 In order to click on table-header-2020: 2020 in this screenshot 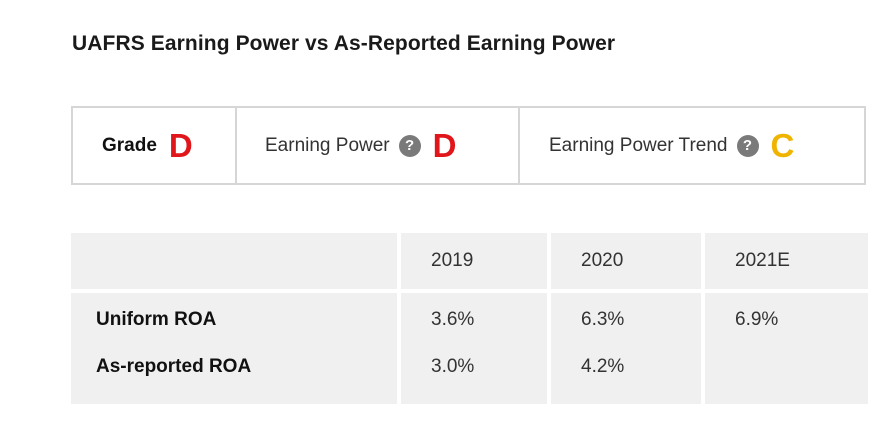, I will do `click(626, 261)`.